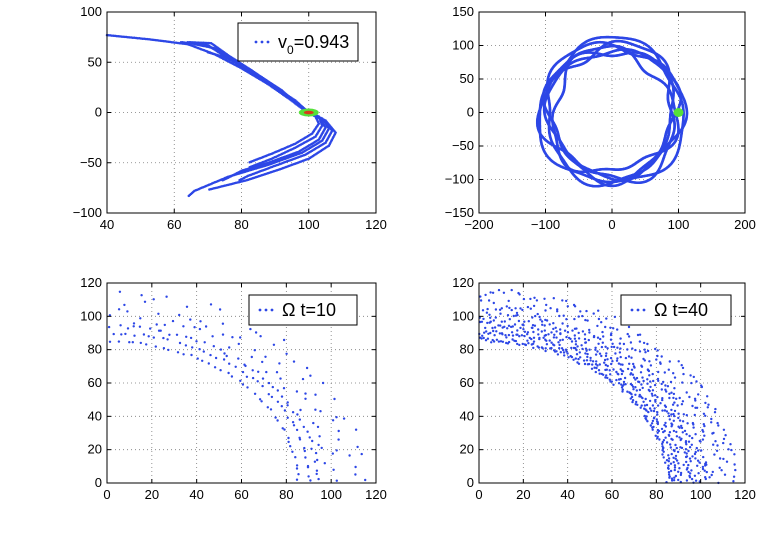  What do you see at coordinates (463, 11) in the screenshot?
I see `y-tick-label: 150` at bounding box center [463, 11].